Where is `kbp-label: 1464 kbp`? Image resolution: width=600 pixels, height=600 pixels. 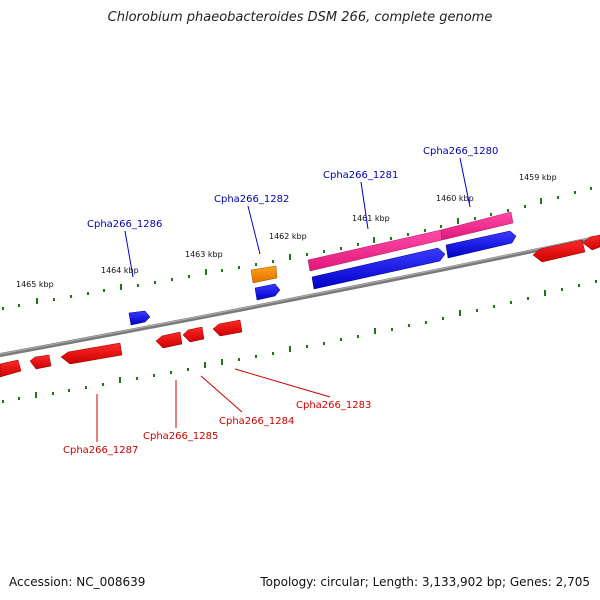 kbp-label: 1464 kbp is located at coordinates (120, 270).